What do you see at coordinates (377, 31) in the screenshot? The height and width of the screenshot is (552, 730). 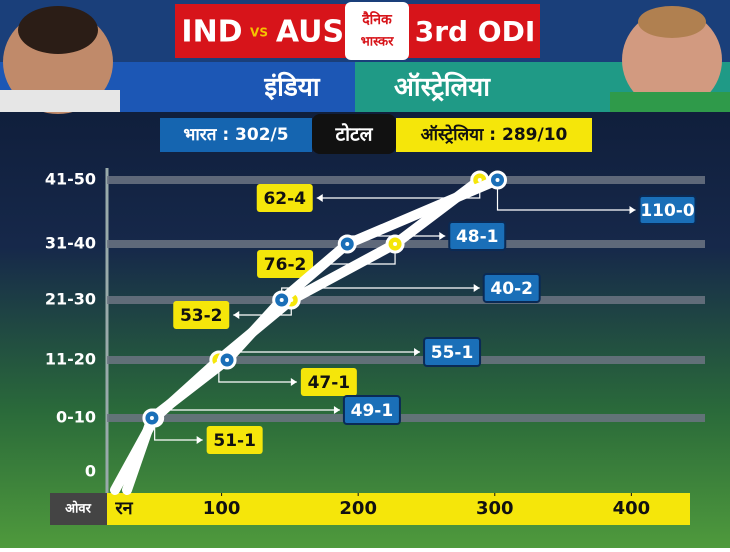 I see `logo` at bounding box center [377, 31].